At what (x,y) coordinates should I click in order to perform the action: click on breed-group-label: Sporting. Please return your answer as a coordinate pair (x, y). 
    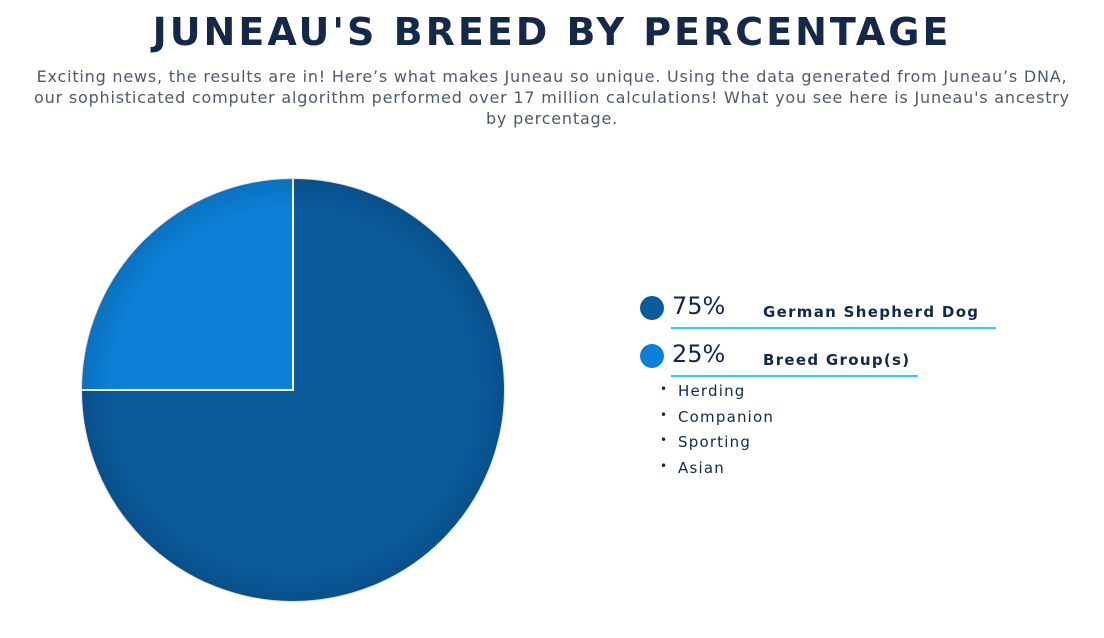
    Looking at the image, I should click on (715, 442).